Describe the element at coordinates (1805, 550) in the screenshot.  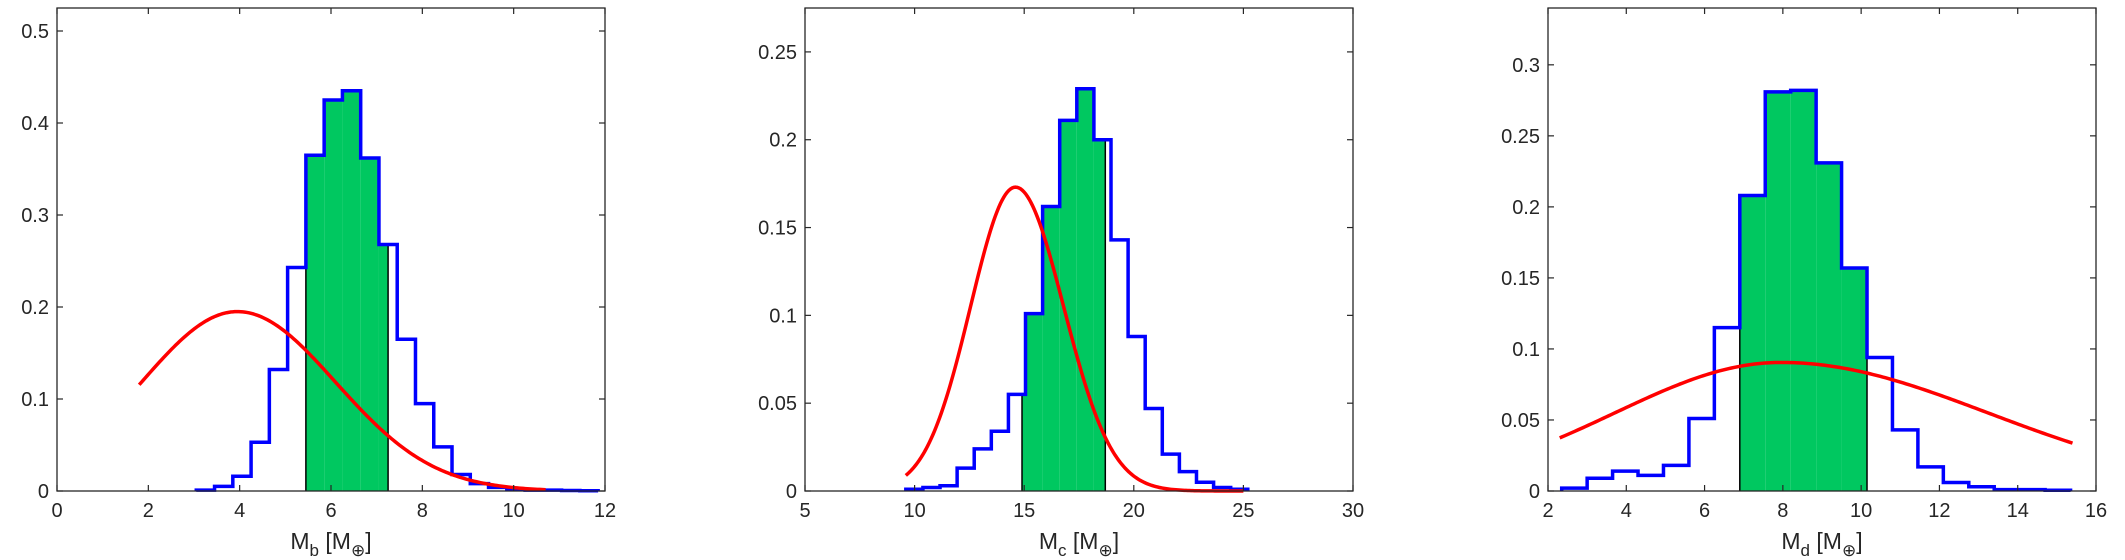
I see `x-axis-label-part: d` at that location.